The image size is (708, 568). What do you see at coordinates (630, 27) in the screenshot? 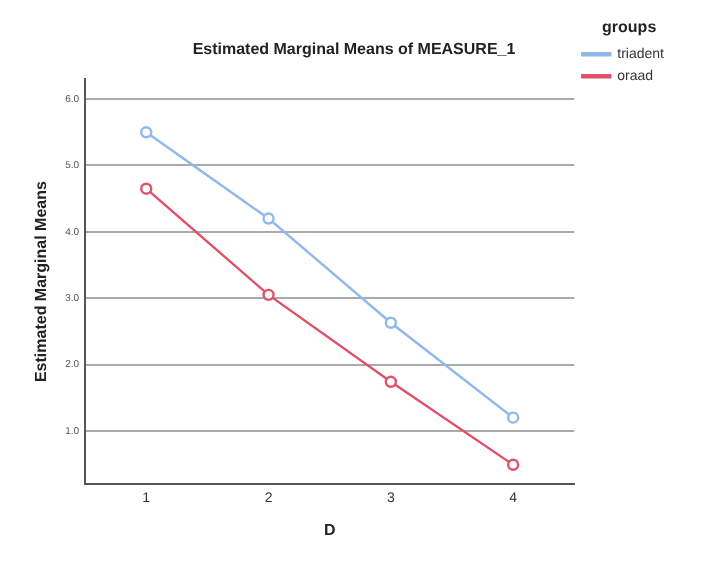
I see `legend-title: groups` at bounding box center [630, 27].